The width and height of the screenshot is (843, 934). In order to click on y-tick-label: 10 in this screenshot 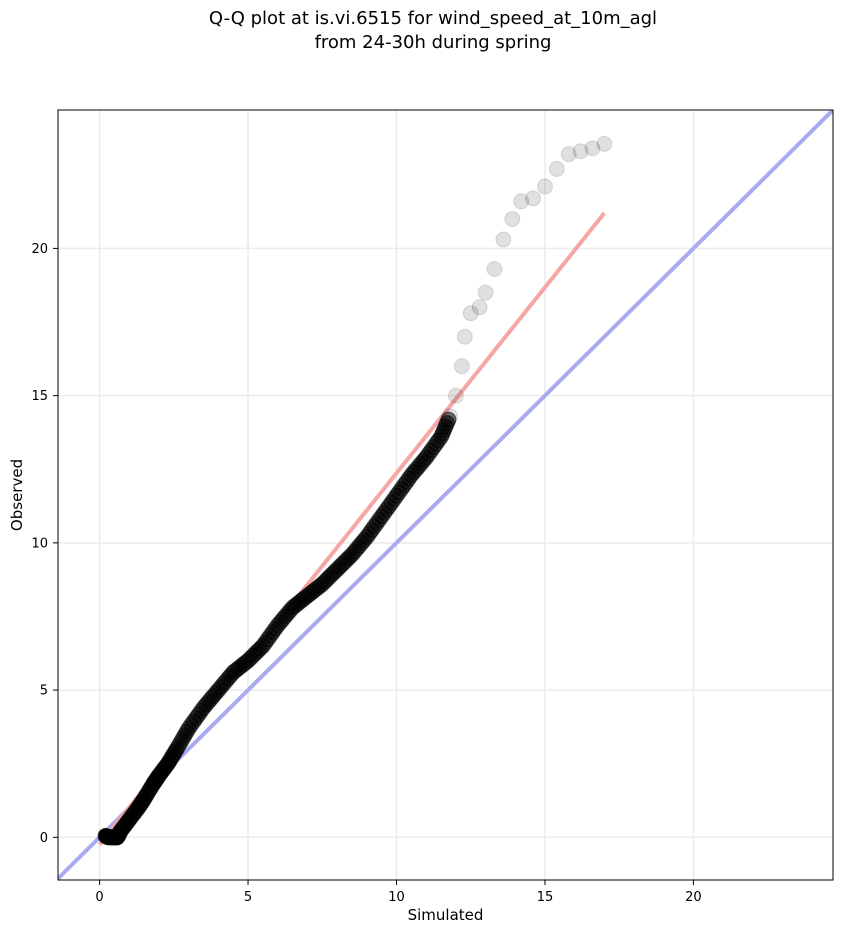, I will do `click(39, 543)`.